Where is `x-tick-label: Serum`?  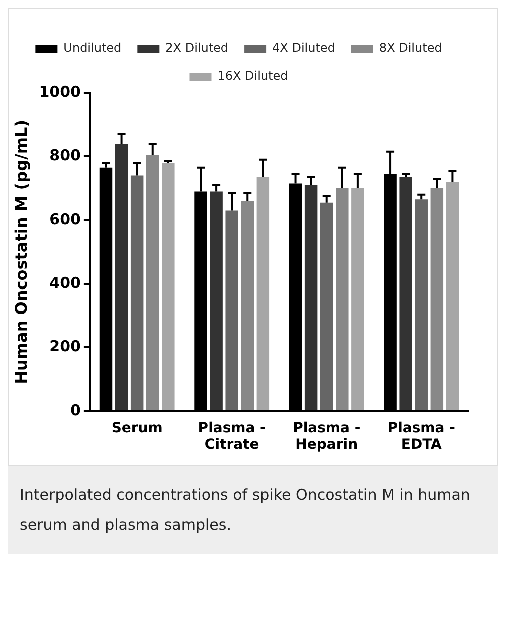 x-tick-label: Serum is located at coordinates (137, 428).